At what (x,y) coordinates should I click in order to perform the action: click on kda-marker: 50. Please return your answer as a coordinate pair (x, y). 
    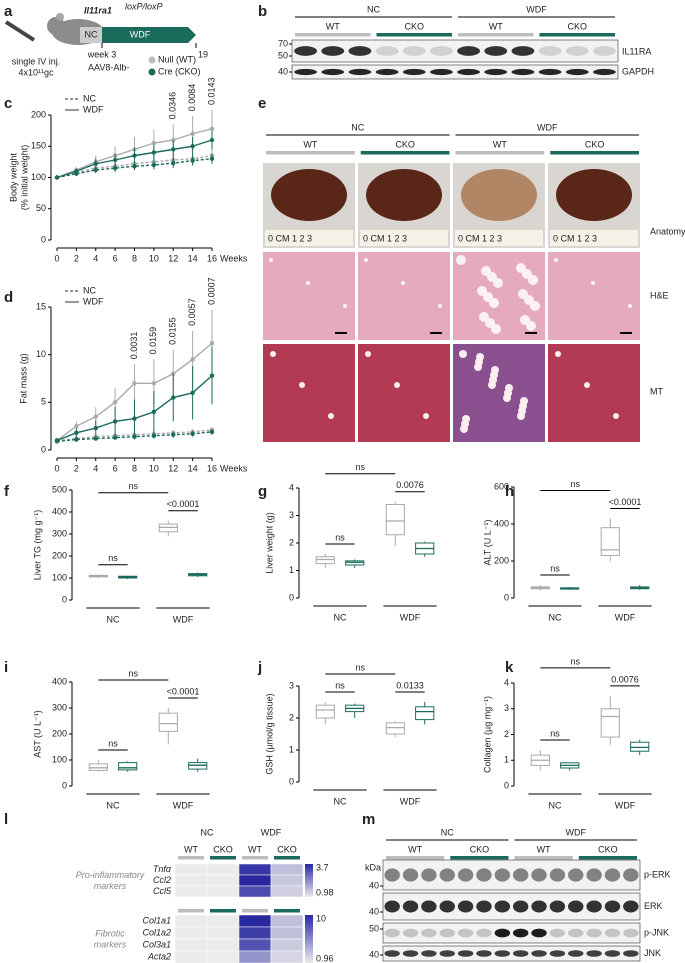
    Looking at the image, I should click on (283, 55).